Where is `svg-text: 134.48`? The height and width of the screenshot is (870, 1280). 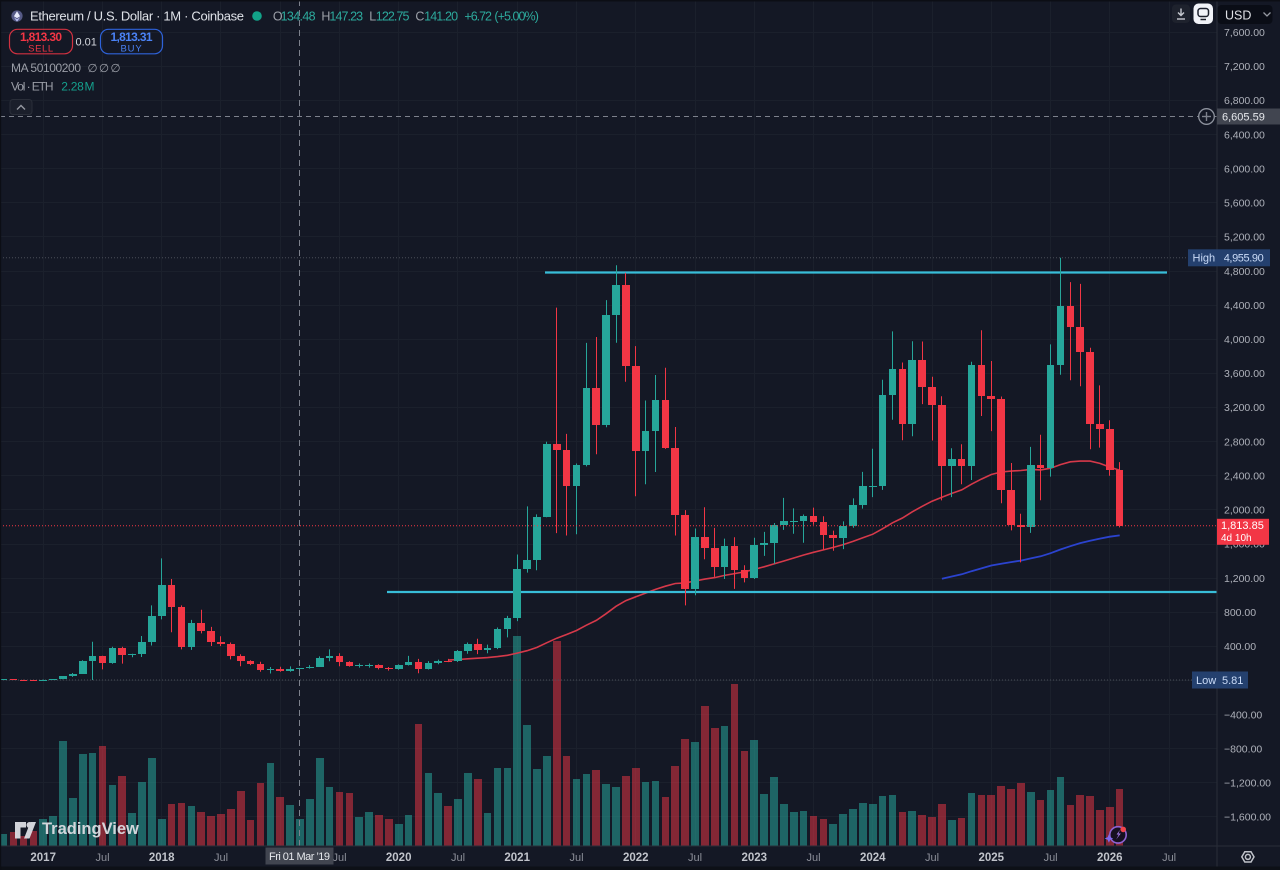 svg-text: 134.48 is located at coordinates (298, 17).